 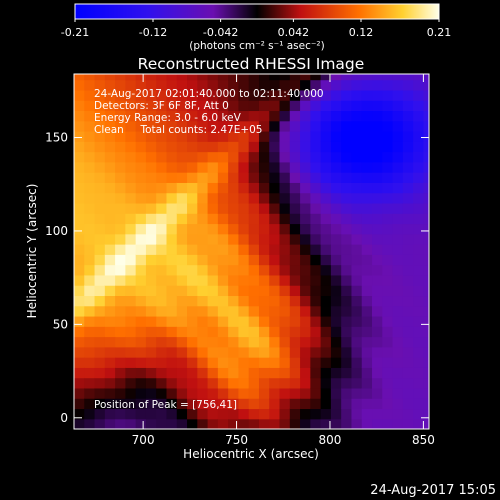 I want to click on x-tick-label: 800, so click(x=330, y=440).